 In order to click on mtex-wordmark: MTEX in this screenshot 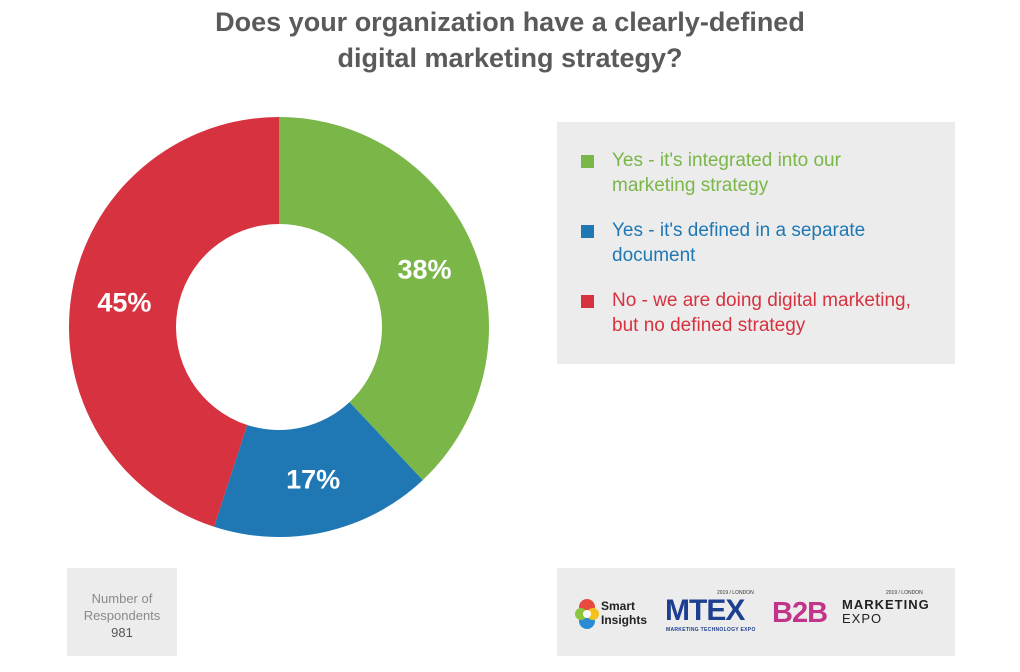, I will do `click(705, 610)`.